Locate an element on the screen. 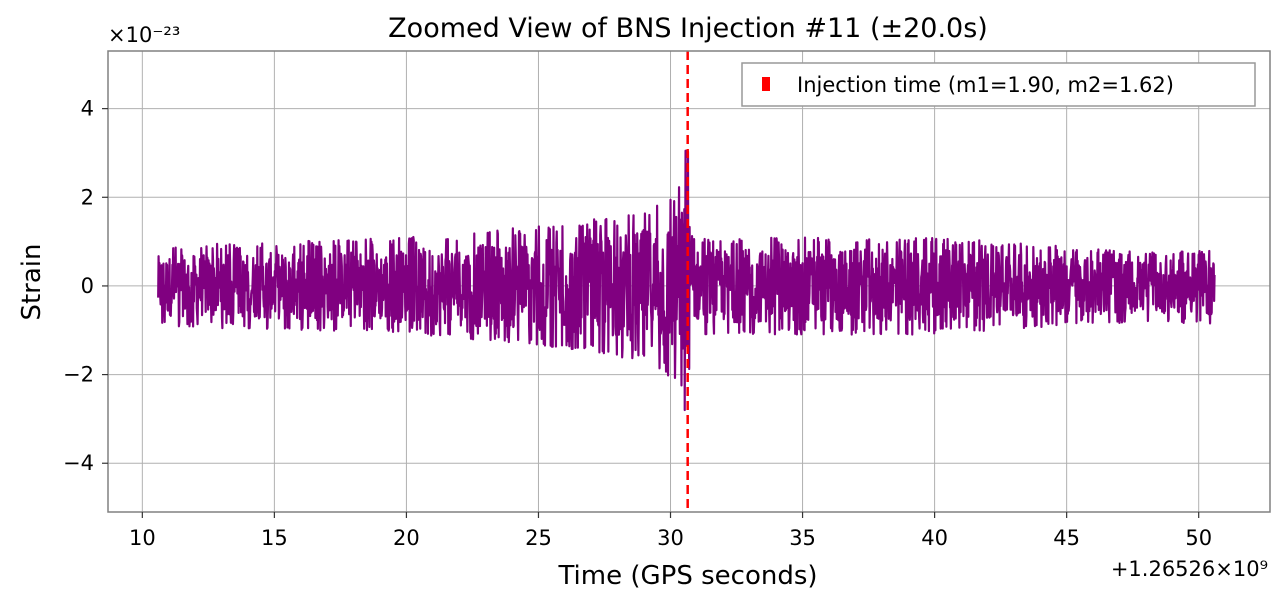 The width and height of the screenshot is (1284, 605). x-tick-label: 40 is located at coordinates (934, 538).